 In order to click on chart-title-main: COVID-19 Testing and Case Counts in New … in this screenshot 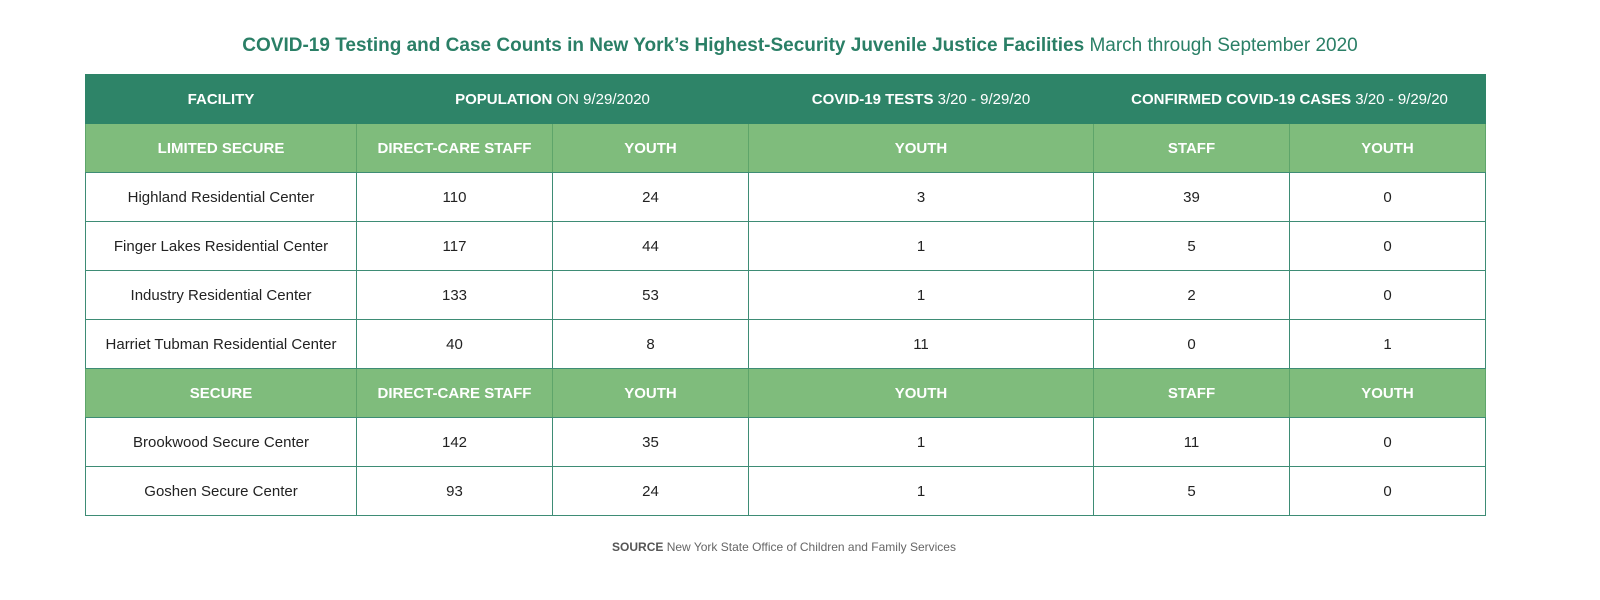, I will do `click(663, 45)`.